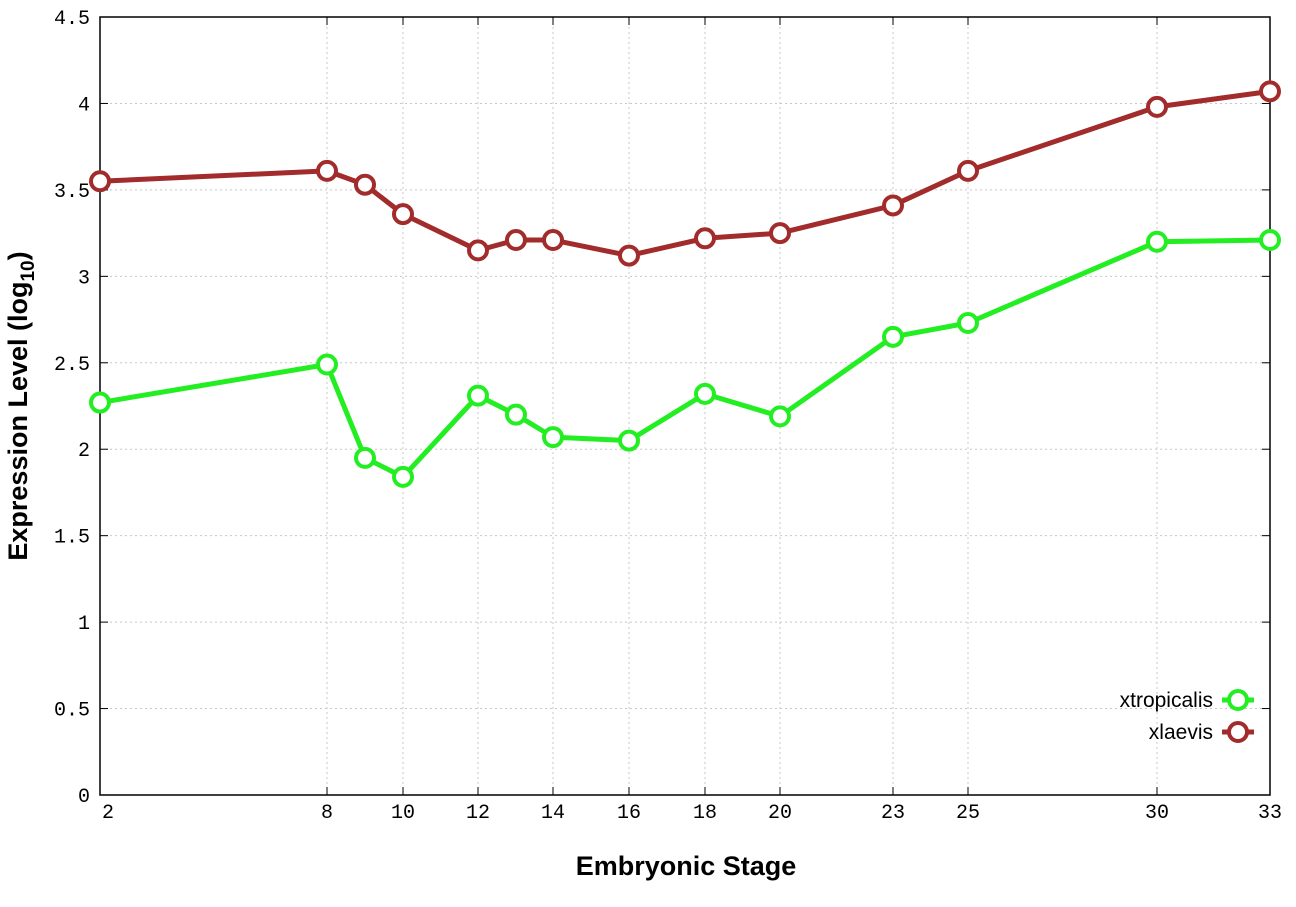 The image size is (1296, 907). What do you see at coordinates (84, 278) in the screenshot?
I see `y-tick-label: 3` at bounding box center [84, 278].